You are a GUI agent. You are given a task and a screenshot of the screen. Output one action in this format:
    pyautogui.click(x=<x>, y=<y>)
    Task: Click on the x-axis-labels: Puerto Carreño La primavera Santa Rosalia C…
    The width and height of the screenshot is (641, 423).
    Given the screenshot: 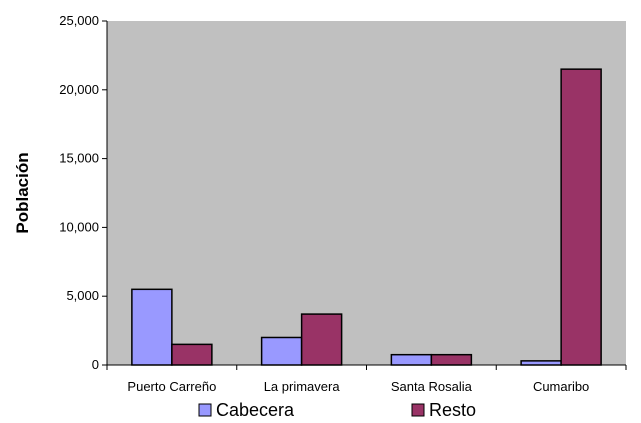 What is the action you would take?
    pyautogui.click(x=366, y=379)
    